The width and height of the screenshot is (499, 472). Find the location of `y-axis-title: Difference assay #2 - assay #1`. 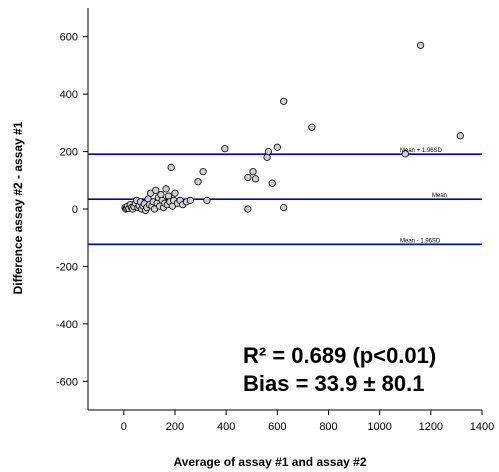

y-axis-title: Difference assay #2 - assay #1 is located at coordinates (18, 207).